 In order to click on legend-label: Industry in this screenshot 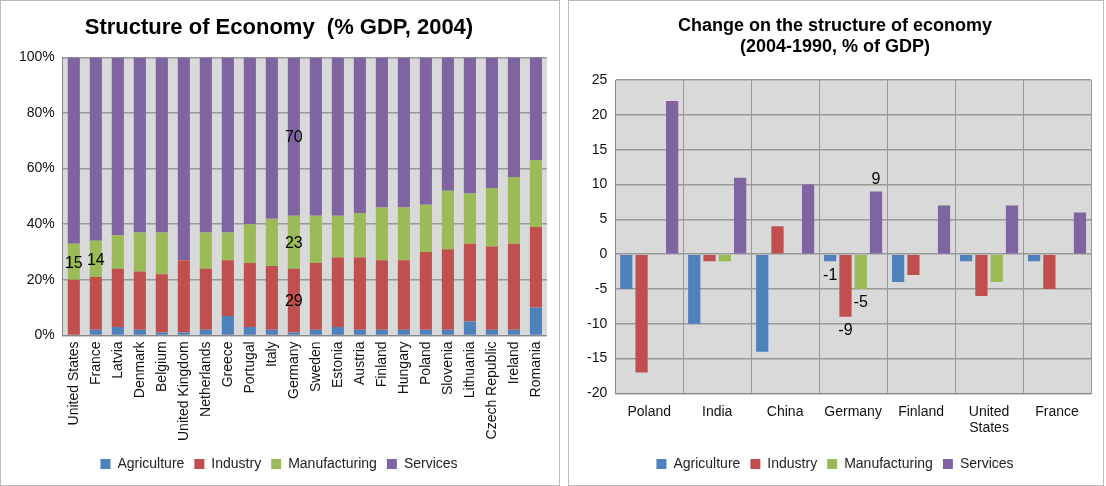, I will do `click(236, 462)`.